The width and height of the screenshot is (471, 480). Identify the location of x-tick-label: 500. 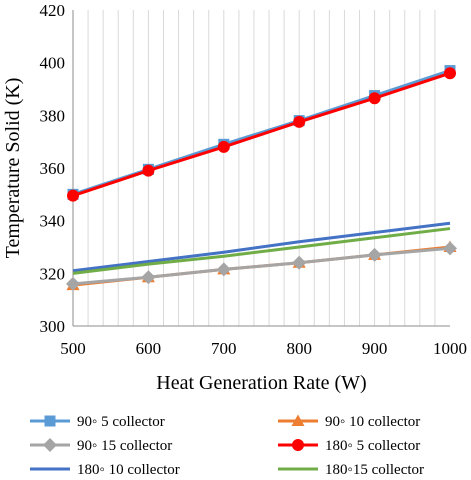
(73, 348).